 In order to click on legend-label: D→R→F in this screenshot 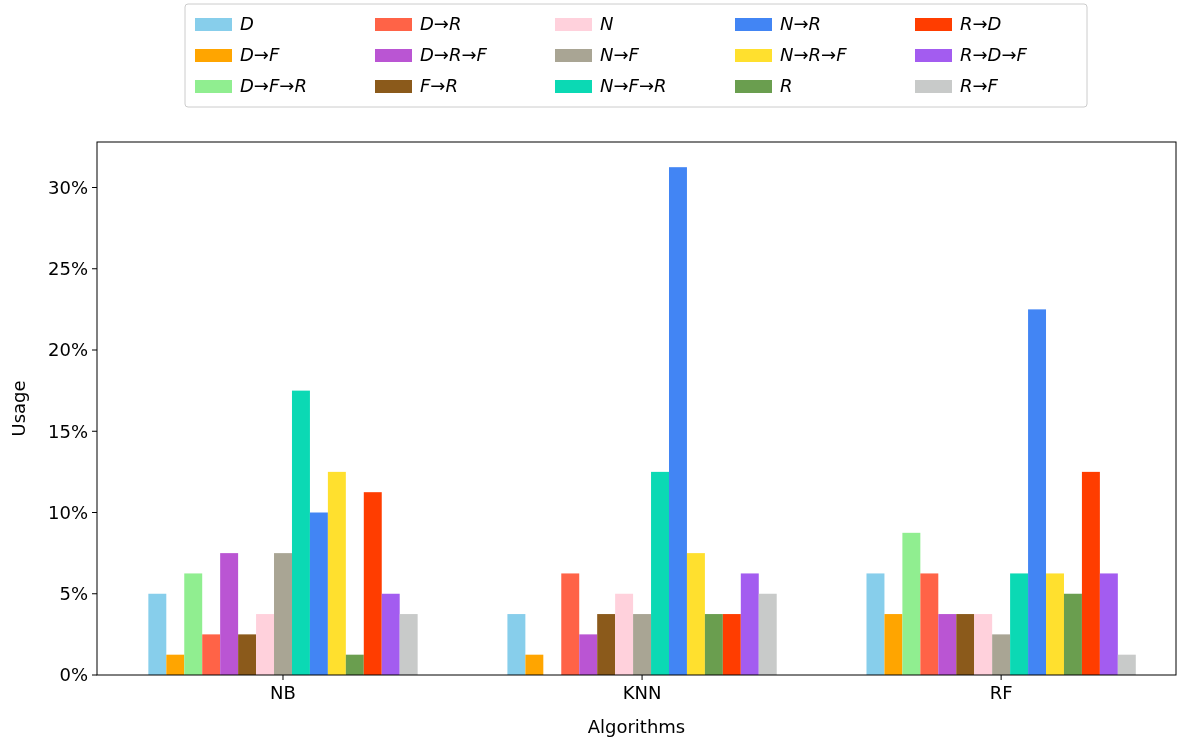, I will do `click(454, 54)`.